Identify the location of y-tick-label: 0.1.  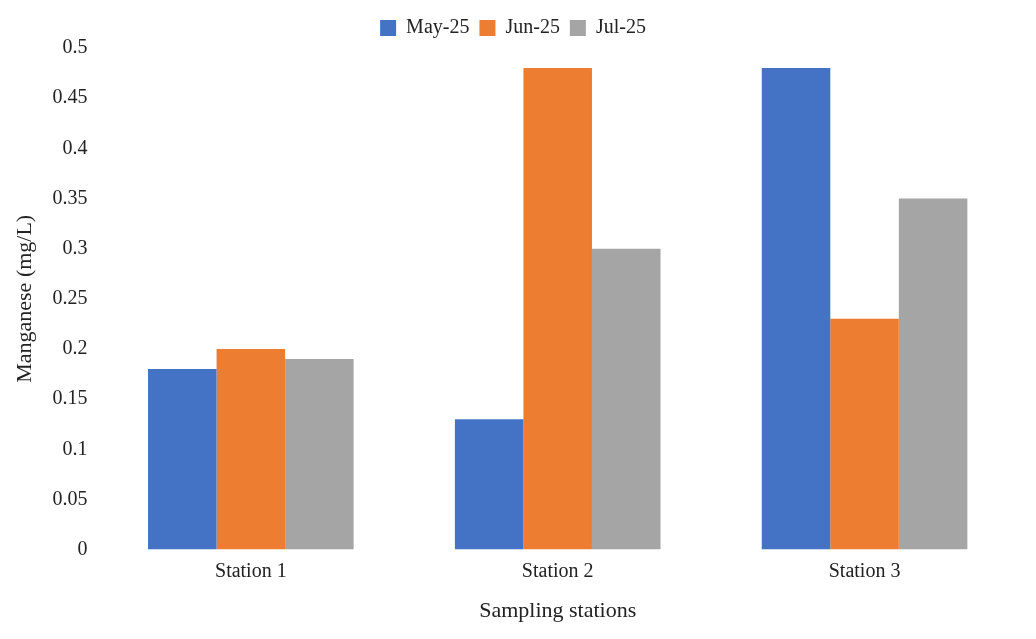
(75, 447).